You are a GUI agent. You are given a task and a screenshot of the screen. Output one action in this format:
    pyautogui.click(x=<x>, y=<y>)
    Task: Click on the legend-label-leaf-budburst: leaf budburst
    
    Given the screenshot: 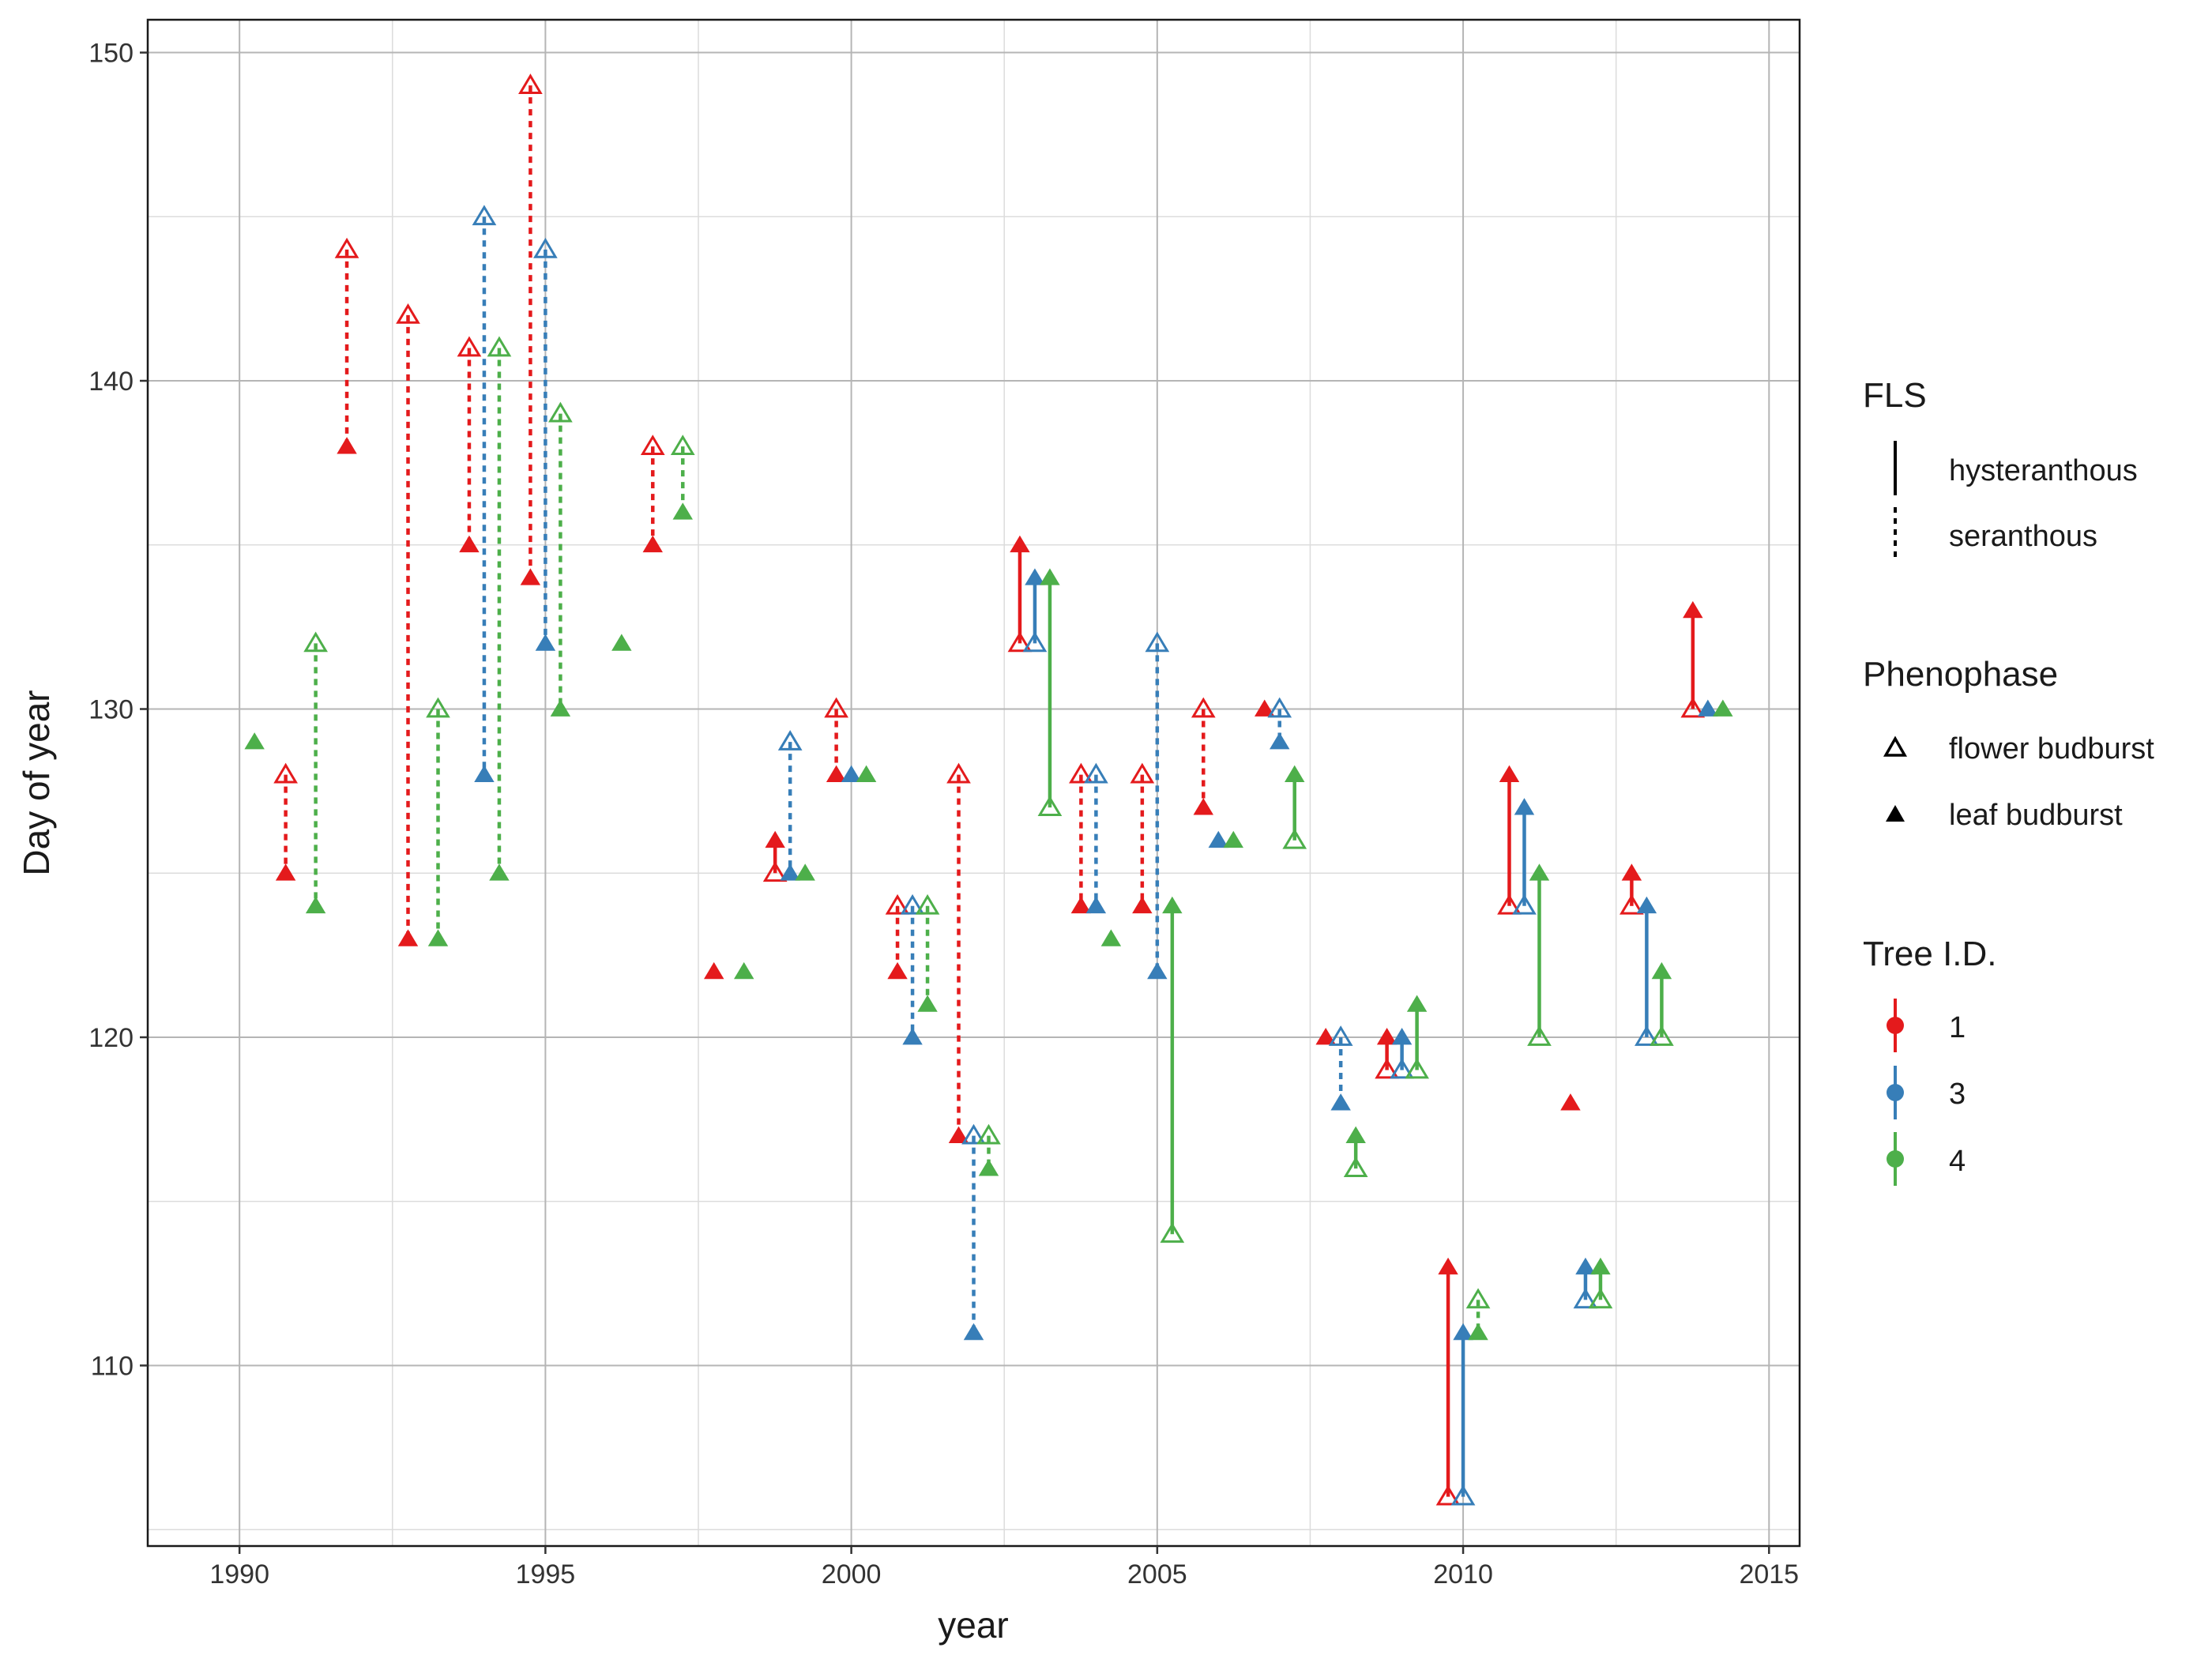 What is the action you would take?
    pyautogui.click(x=2036, y=816)
    